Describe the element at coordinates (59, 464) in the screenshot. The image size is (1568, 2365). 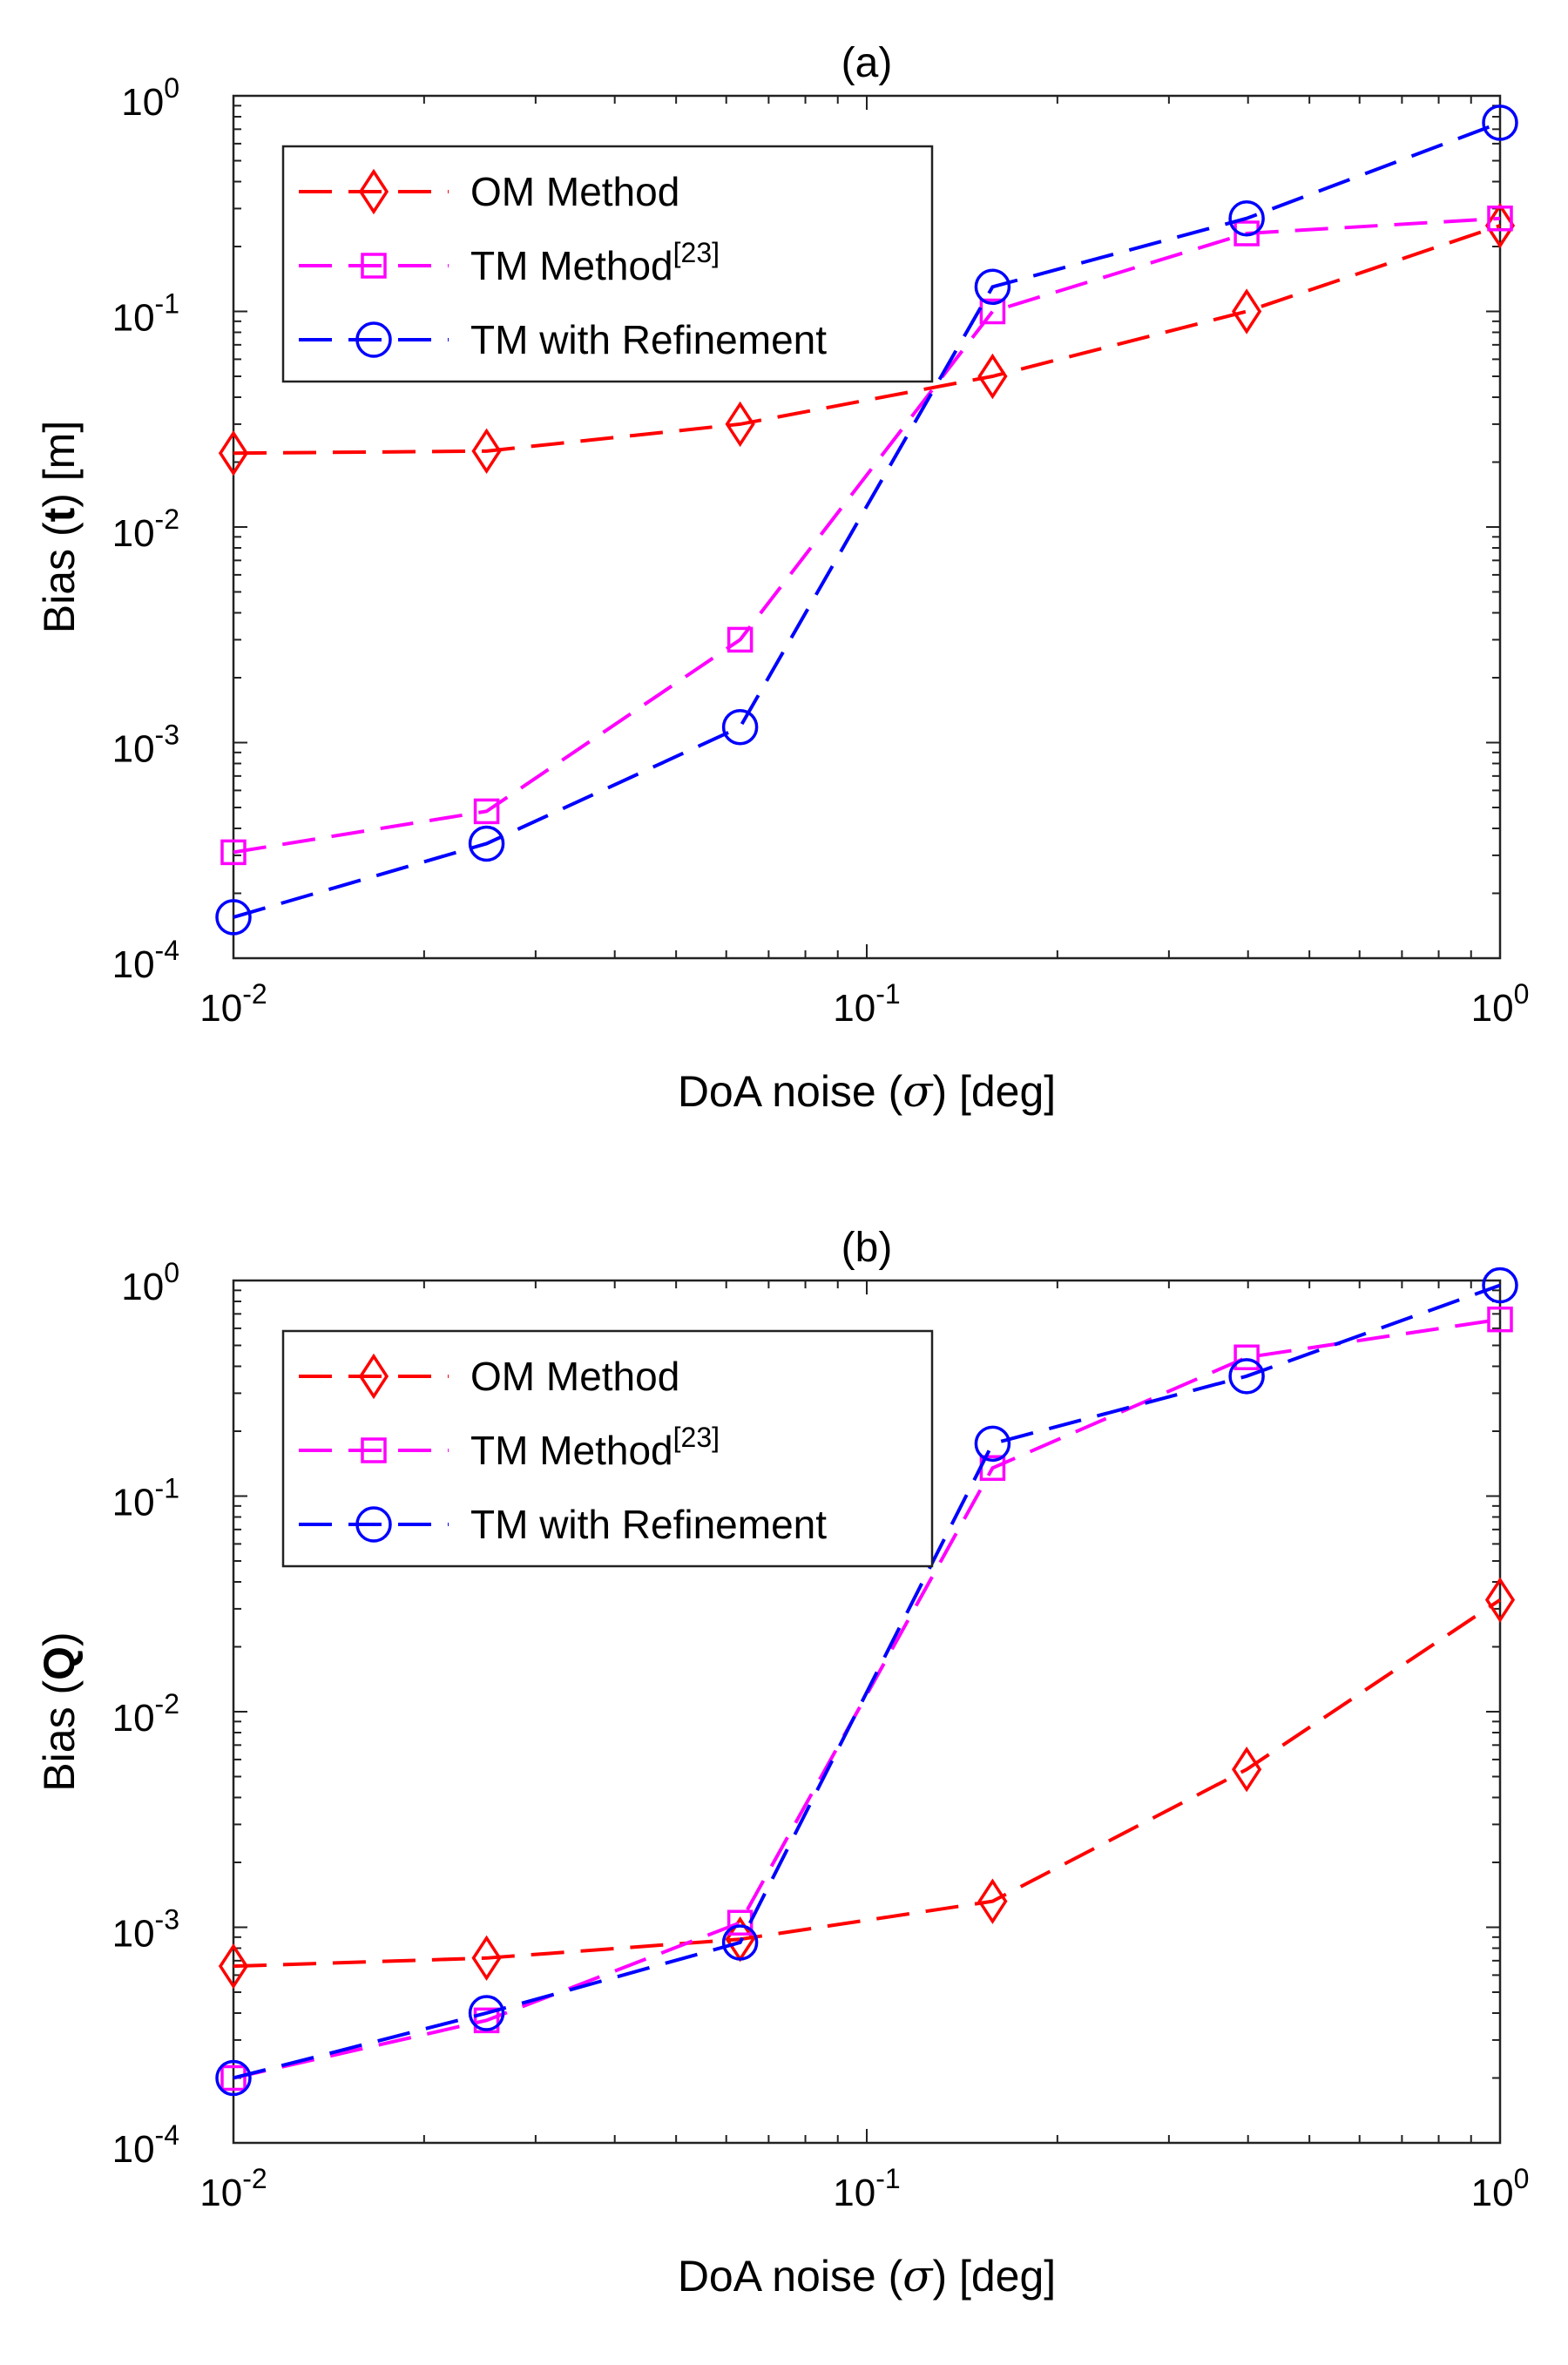
I see `y-axis-label-suffix: ) [m]` at that location.